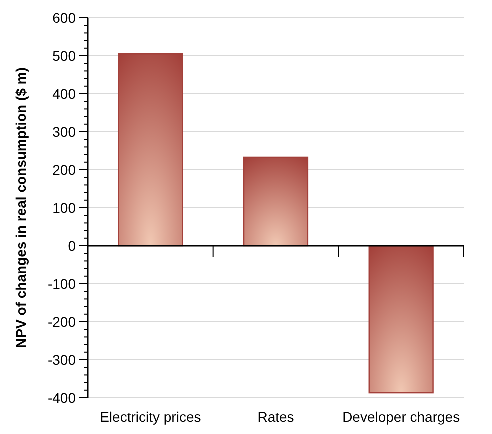 Image resolution: width=492 pixels, height=434 pixels. Describe the element at coordinates (64, 208) in the screenshot. I see `y-tick-label: 100` at that location.